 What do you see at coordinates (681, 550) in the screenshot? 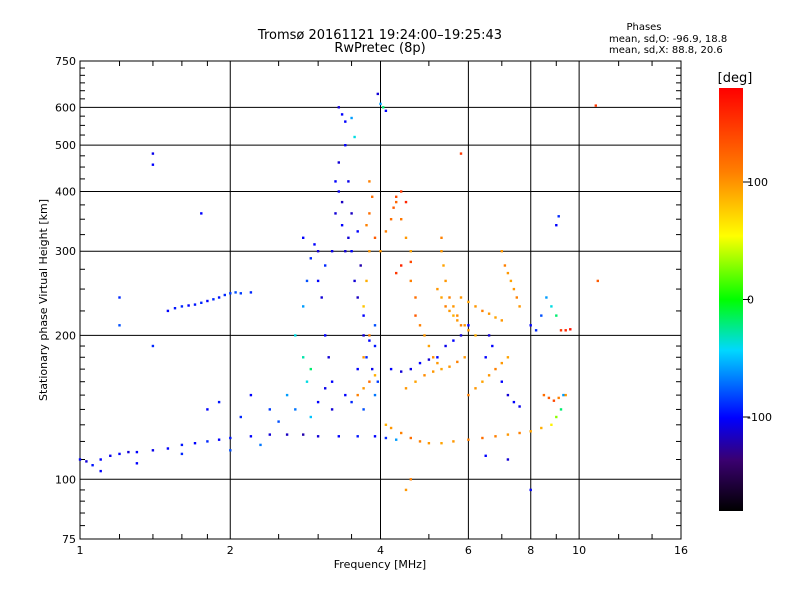
I see `x-tick-label: 16` at bounding box center [681, 550].